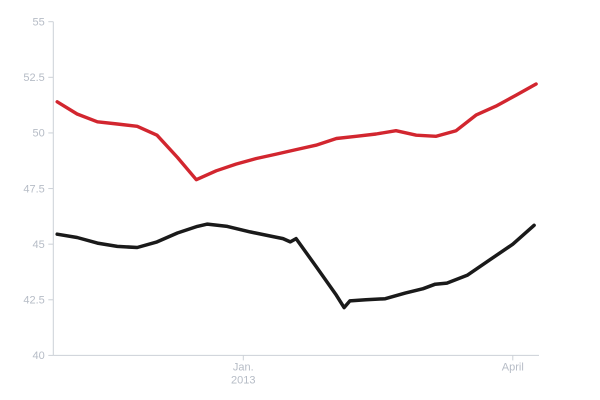 The height and width of the screenshot is (400, 600). What do you see at coordinates (39, 134) in the screenshot?
I see `y-tick-label: 50` at bounding box center [39, 134].